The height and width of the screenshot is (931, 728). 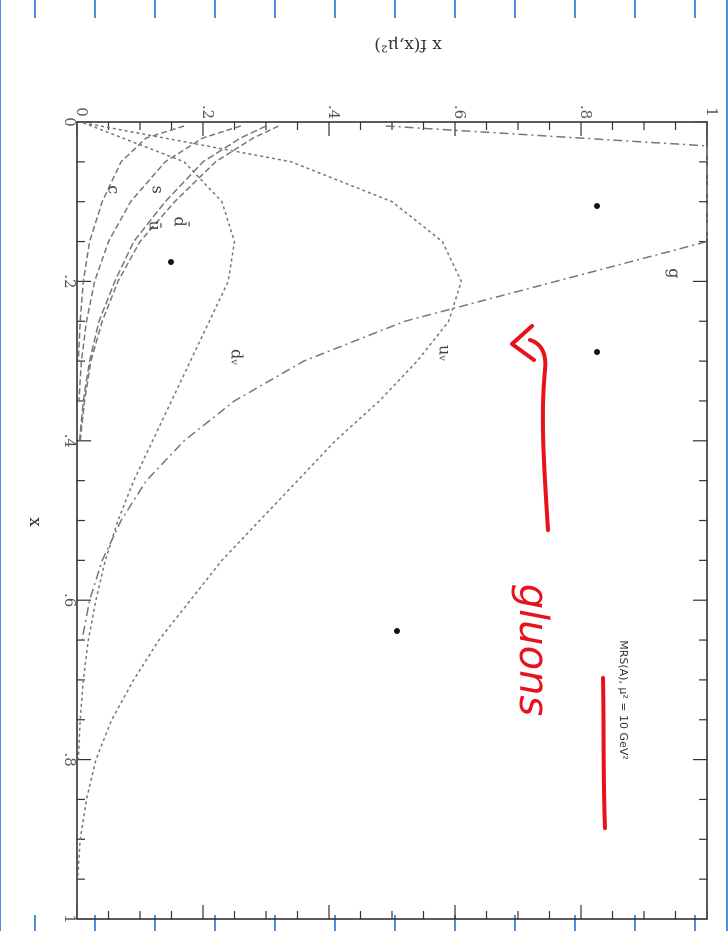 I want to click on y-tick-label: .4, so click(x=334, y=112).